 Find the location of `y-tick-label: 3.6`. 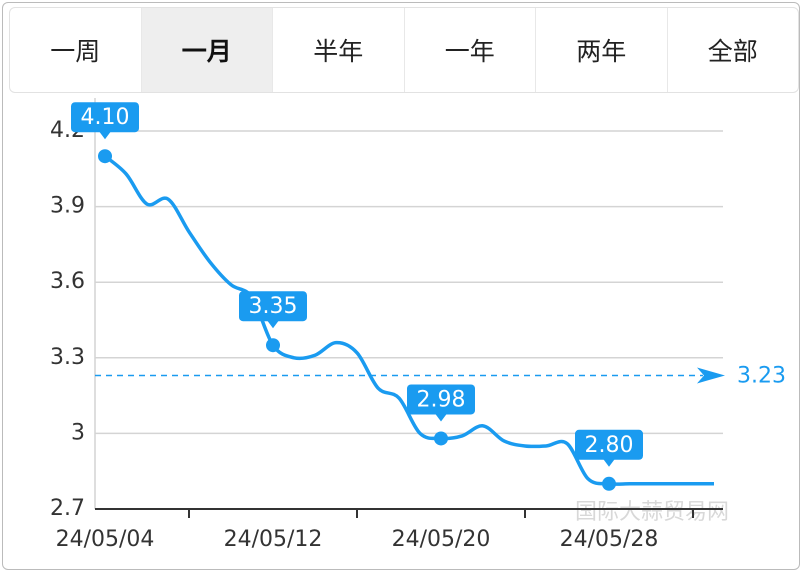

y-tick-label: 3.6 is located at coordinates (67, 281).